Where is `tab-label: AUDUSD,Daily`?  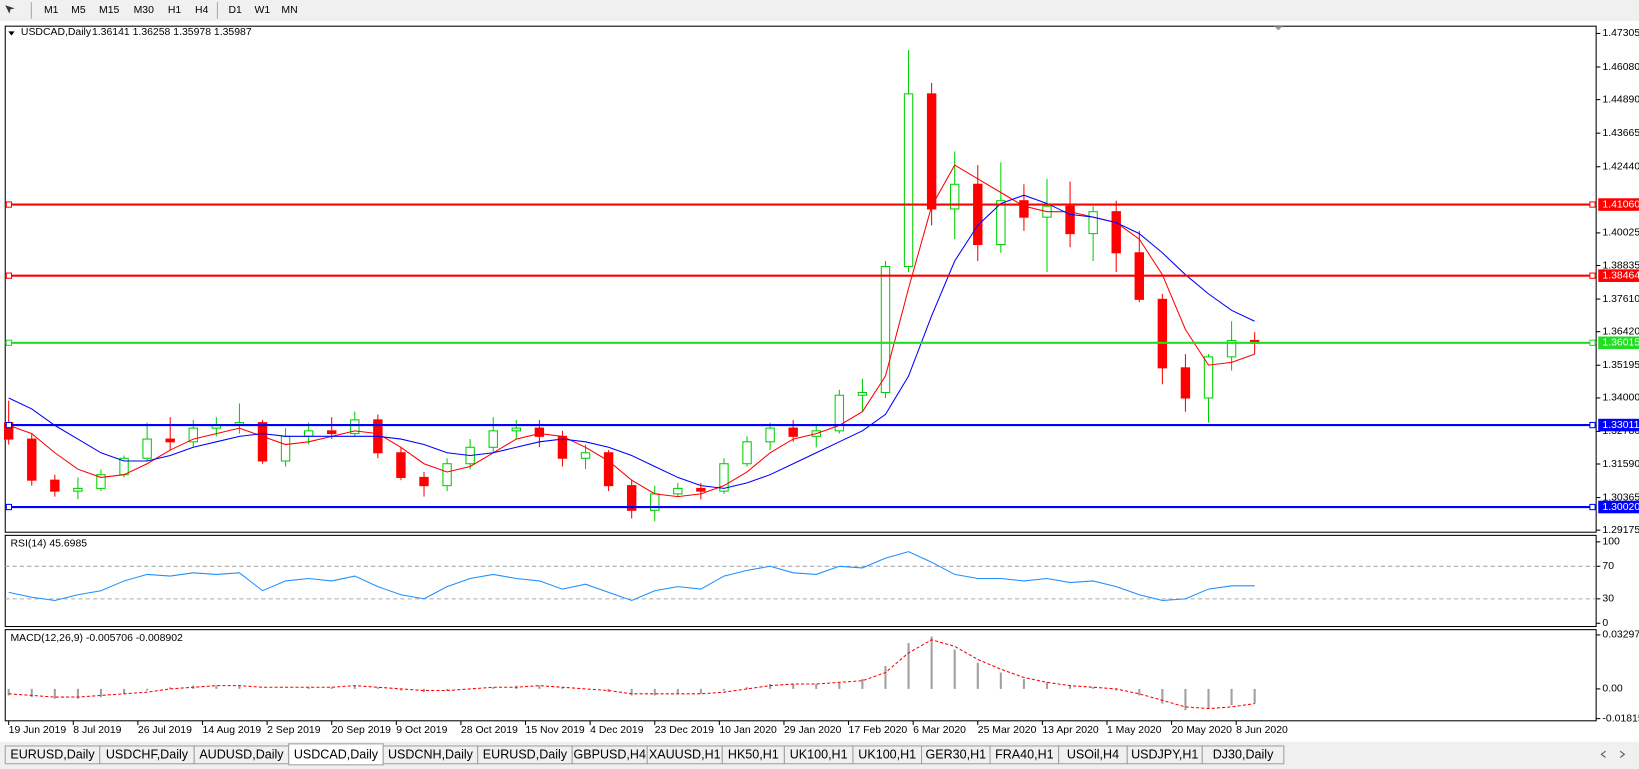 tab-label: AUDUSD,Daily is located at coordinates (241, 755).